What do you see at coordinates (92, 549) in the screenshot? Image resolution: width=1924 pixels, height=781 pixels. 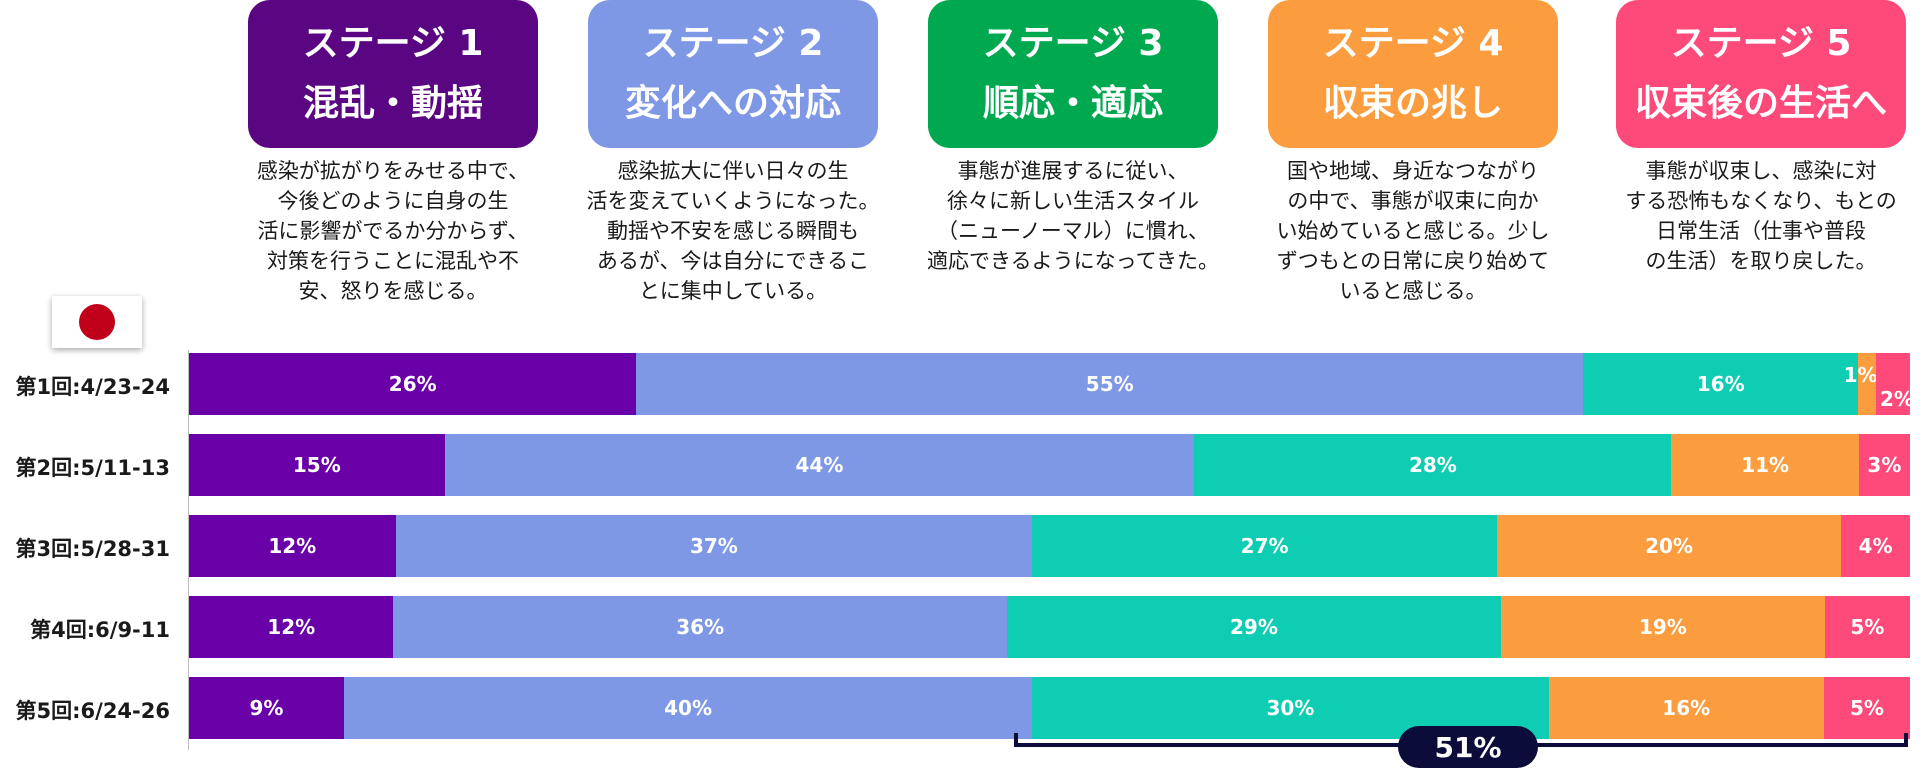 I see `row-label: 第3回:5/28-31` at bounding box center [92, 549].